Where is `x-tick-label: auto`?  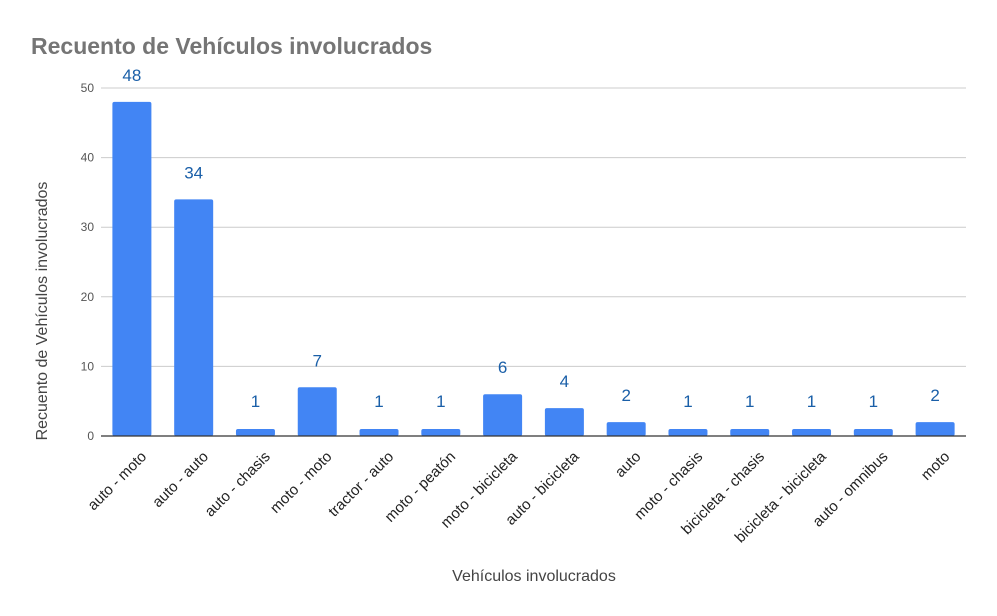
x-tick-label: auto is located at coordinates (628, 464).